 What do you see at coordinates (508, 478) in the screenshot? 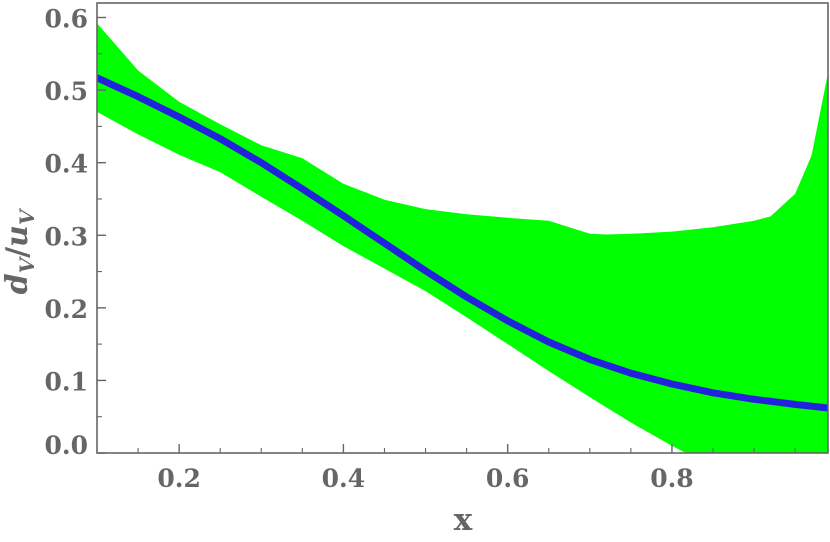
I see `x-tick-label: 0.6` at bounding box center [508, 478].